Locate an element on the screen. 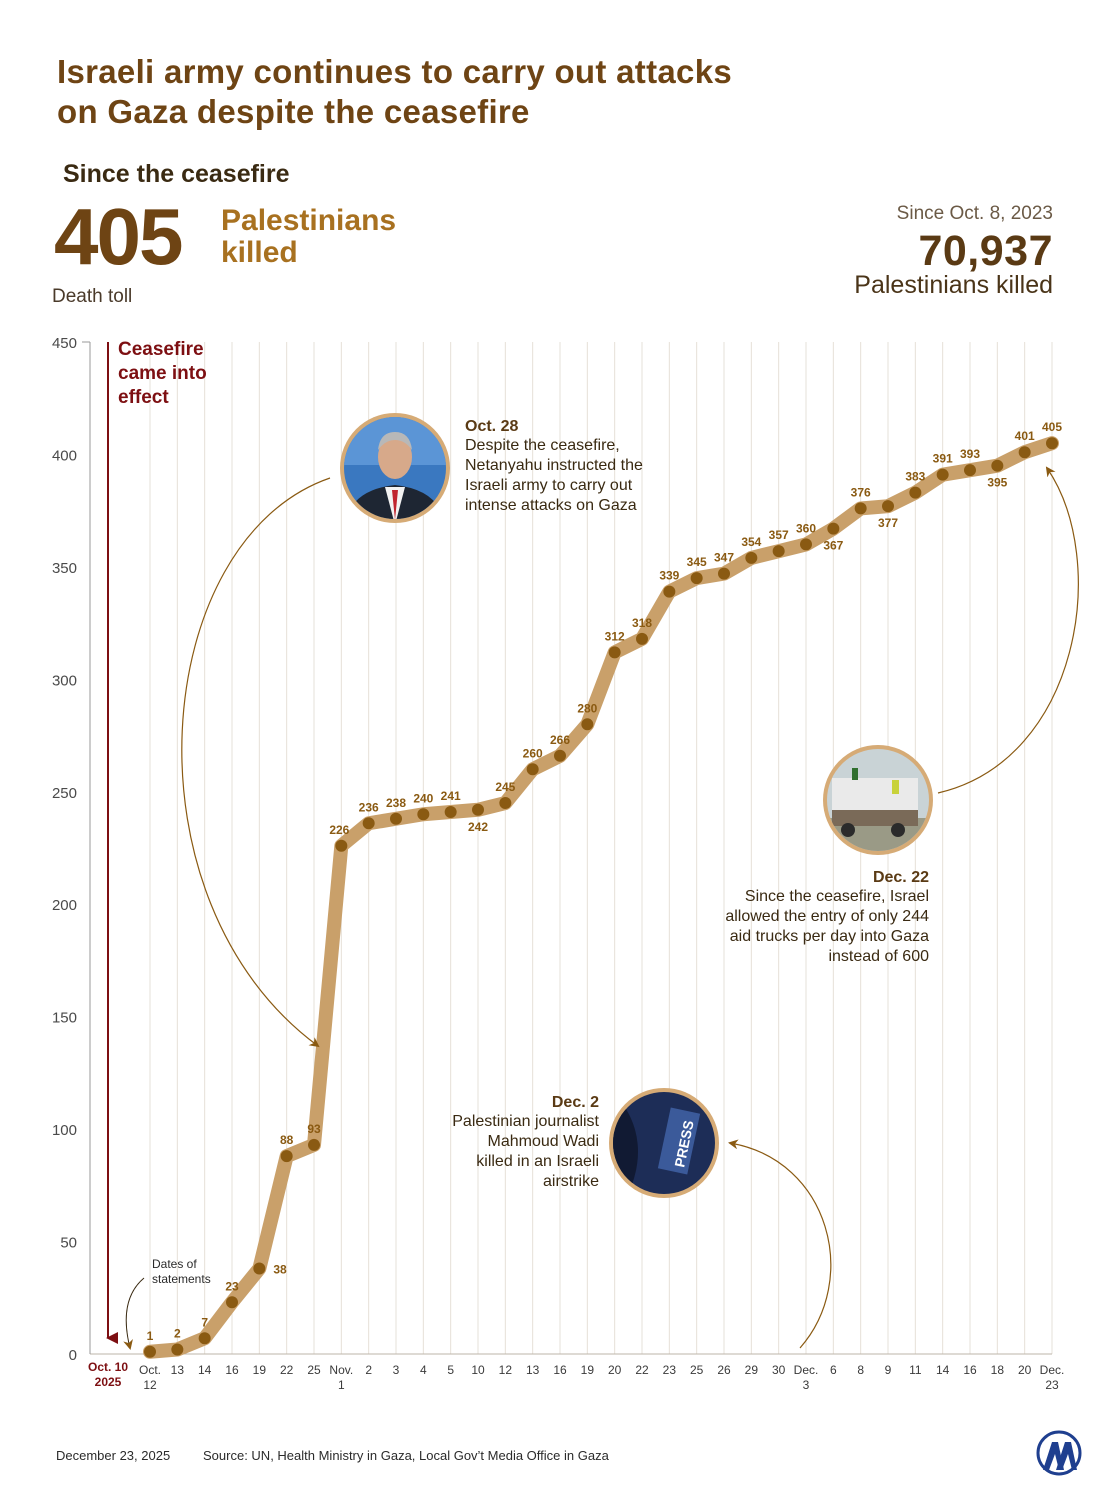 This screenshot has width=1120, height=1493. ceasefire-date-line-2: 2025 is located at coordinates (108, 1382).